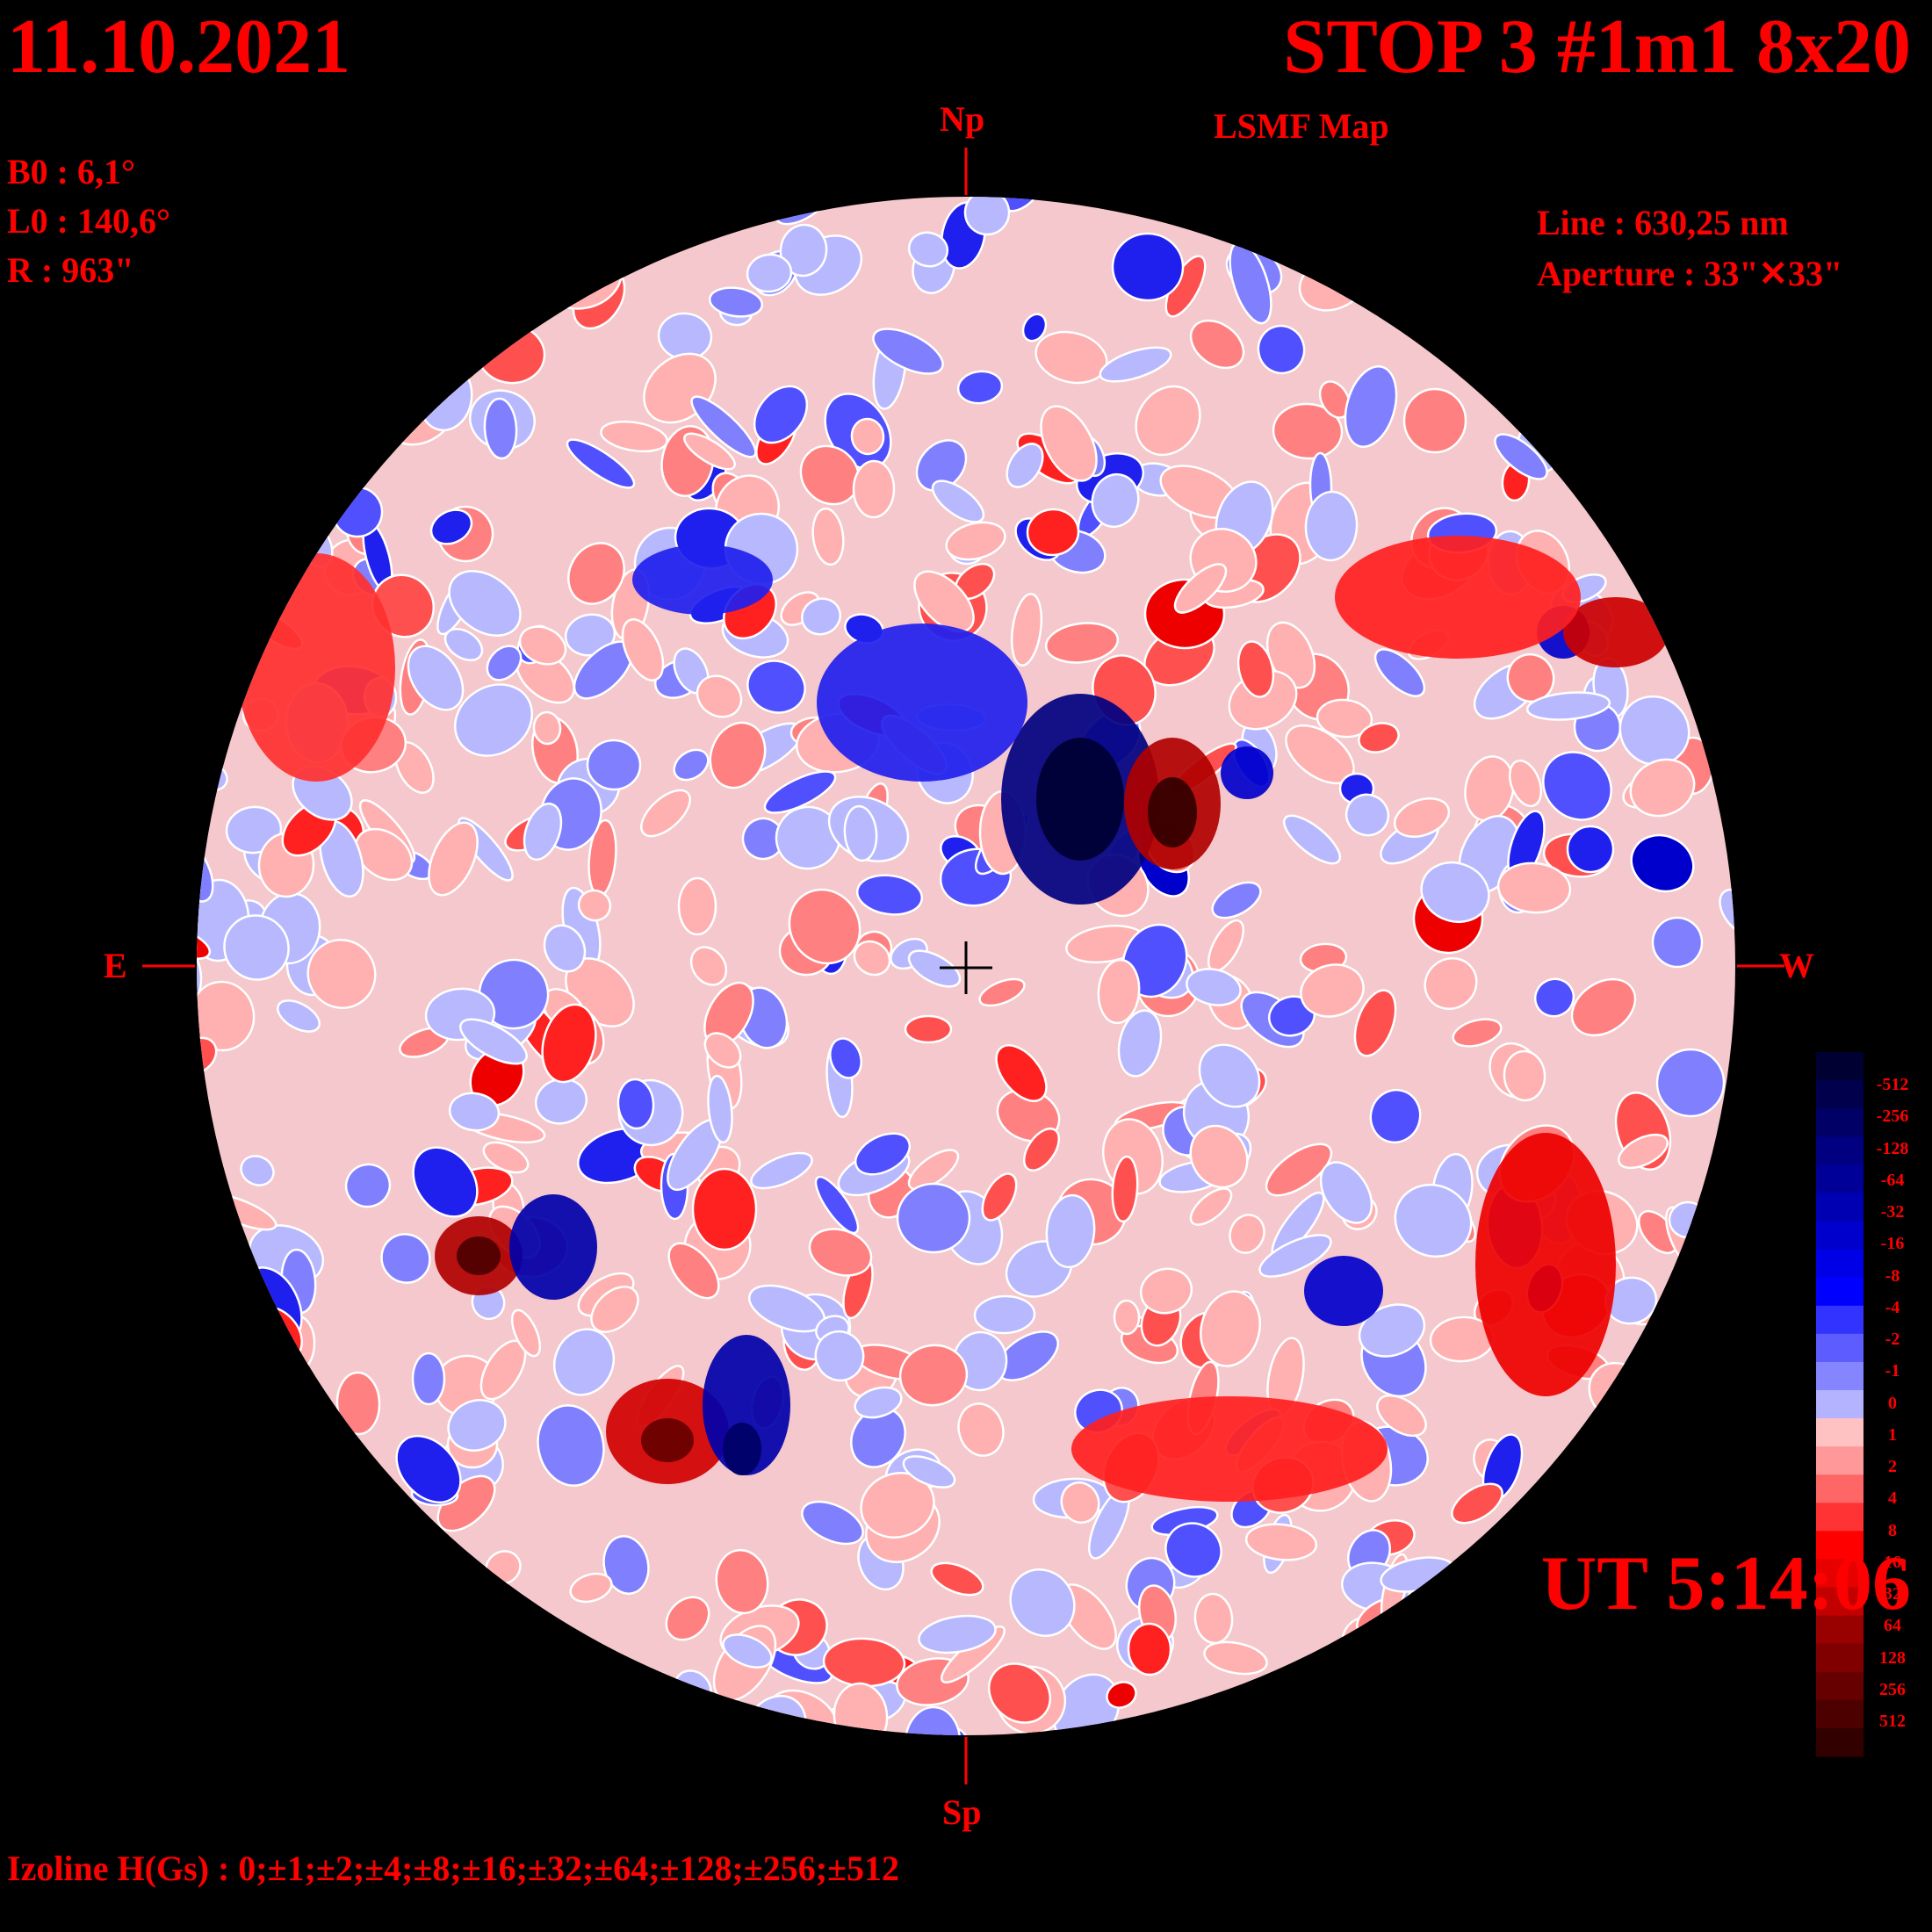 This screenshot has height=1932, width=1932. What do you see at coordinates (1892, 1594) in the screenshot?
I see `colorbar-label: 32` at bounding box center [1892, 1594].